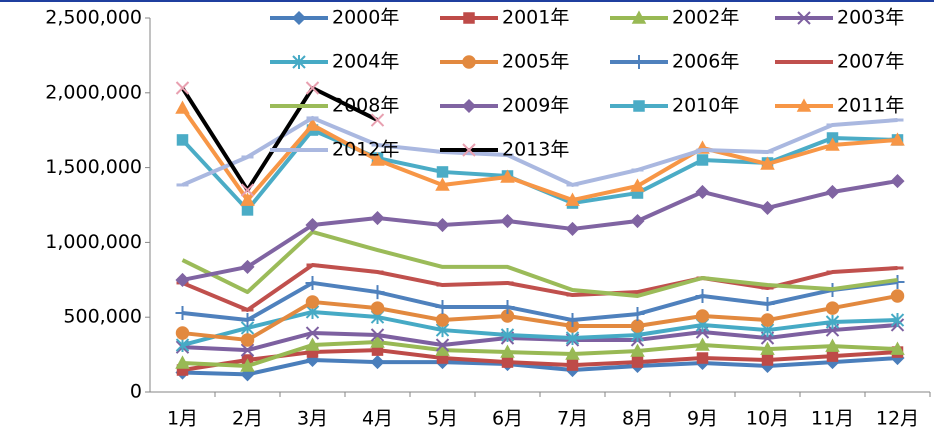  I want to click on legend-label: 2001年, so click(535, 18).